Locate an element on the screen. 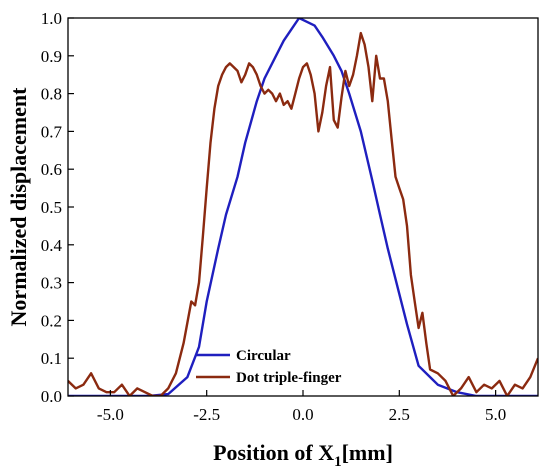  y-tick-label: 0.1 is located at coordinates (51, 358).